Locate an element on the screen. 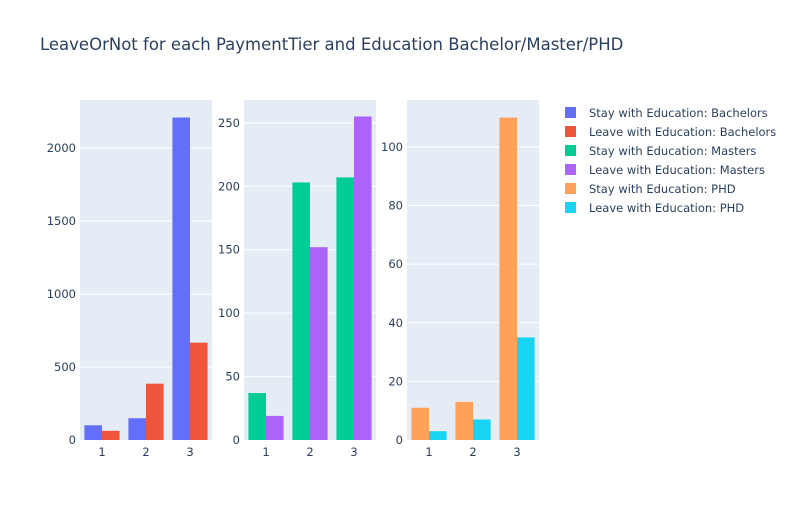 This screenshot has width=800, height=519. legend-label: Stay with Education: Masters is located at coordinates (672, 151).